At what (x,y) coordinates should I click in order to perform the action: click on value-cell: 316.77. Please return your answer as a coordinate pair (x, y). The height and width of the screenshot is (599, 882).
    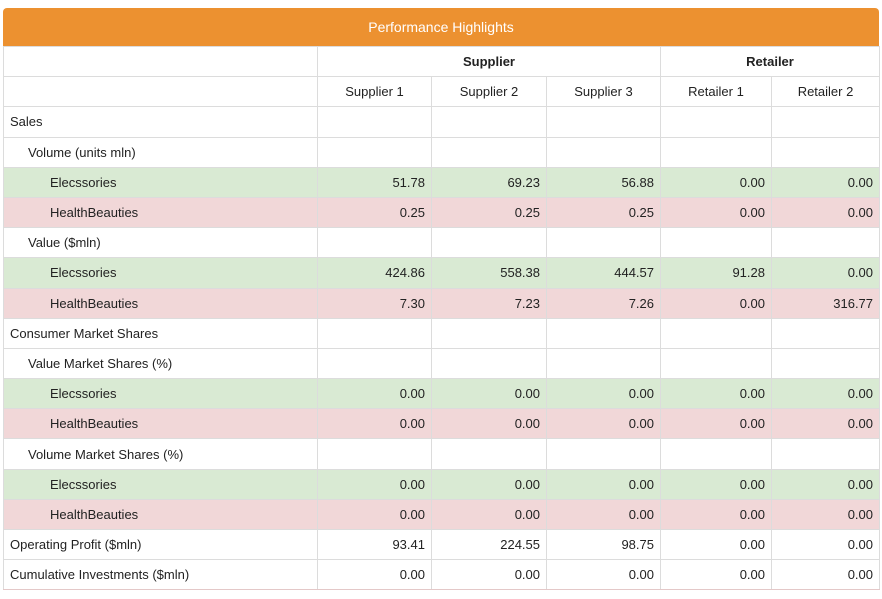
    Looking at the image, I should click on (825, 303).